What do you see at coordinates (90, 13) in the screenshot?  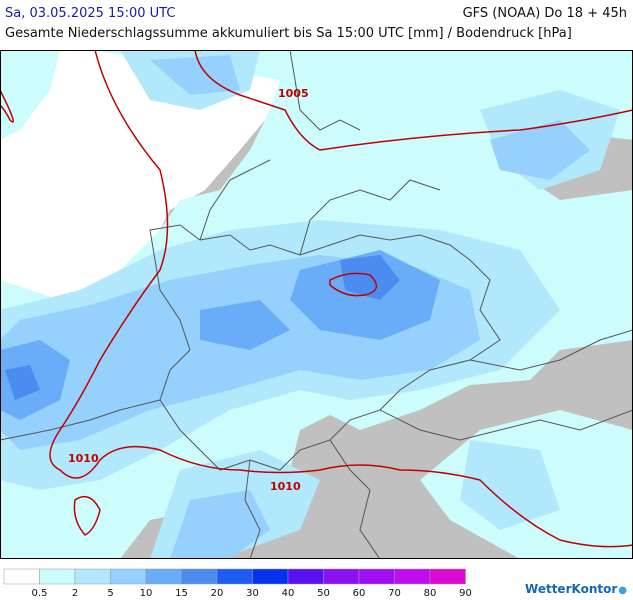 I see `map-date: Sa, 03.05.2025 15:00 UTC` at bounding box center [90, 13].